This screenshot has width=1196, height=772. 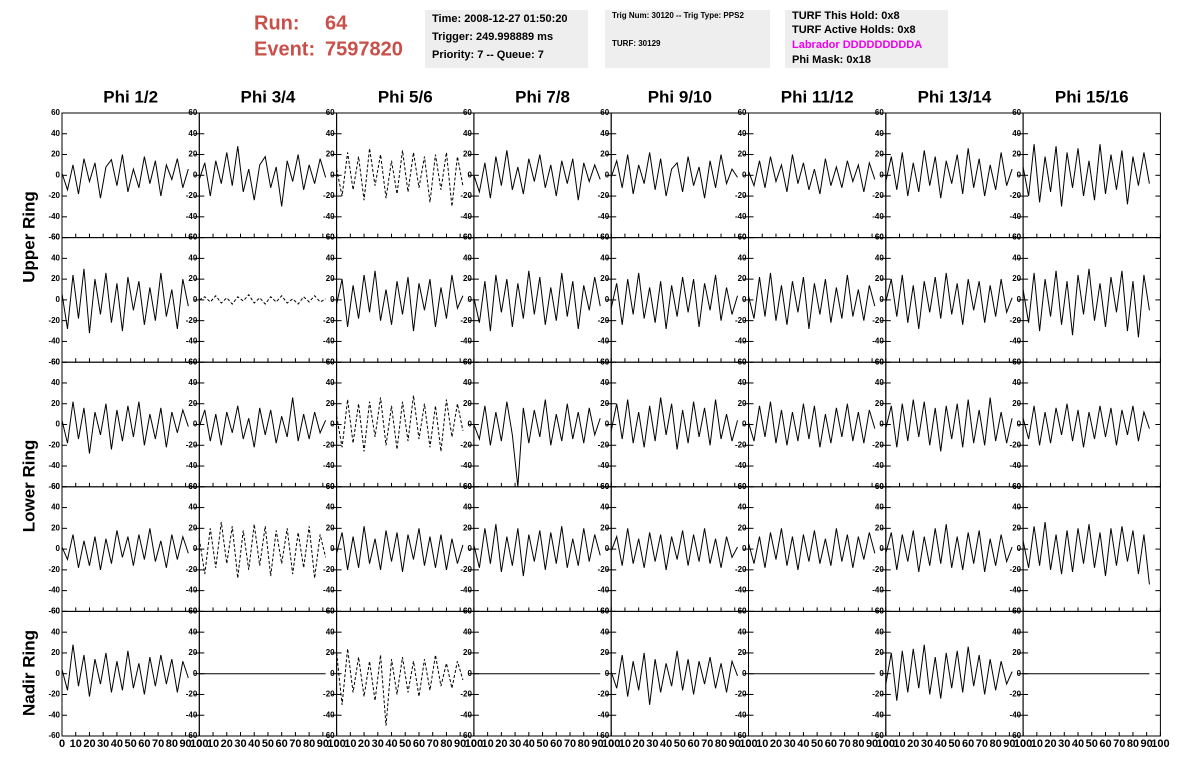 What do you see at coordinates (1105, 744) in the screenshot?
I see `x-tick-label: 60` at bounding box center [1105, 744].